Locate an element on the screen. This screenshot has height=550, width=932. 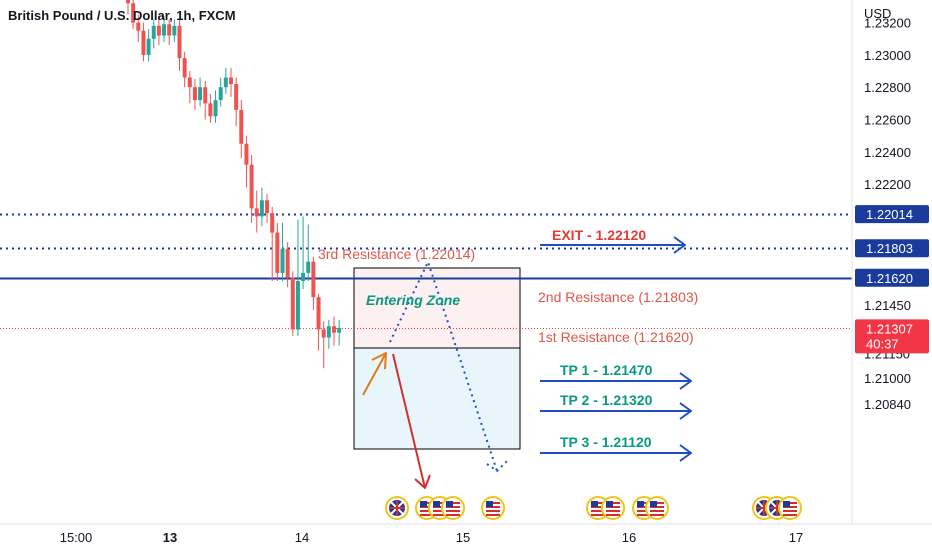
y-tick-label: 1.22200 is located at coordinates (887, 184).